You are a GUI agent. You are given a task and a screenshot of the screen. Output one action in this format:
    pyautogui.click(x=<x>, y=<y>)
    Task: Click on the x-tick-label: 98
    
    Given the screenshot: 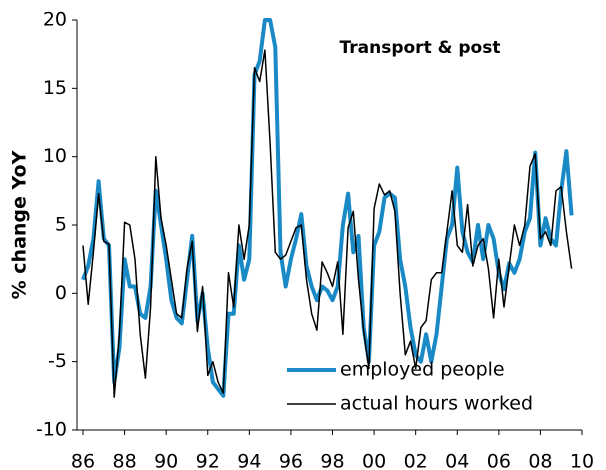 What is the action you would take?
    pyautogui.click(x=332, y=460)
    